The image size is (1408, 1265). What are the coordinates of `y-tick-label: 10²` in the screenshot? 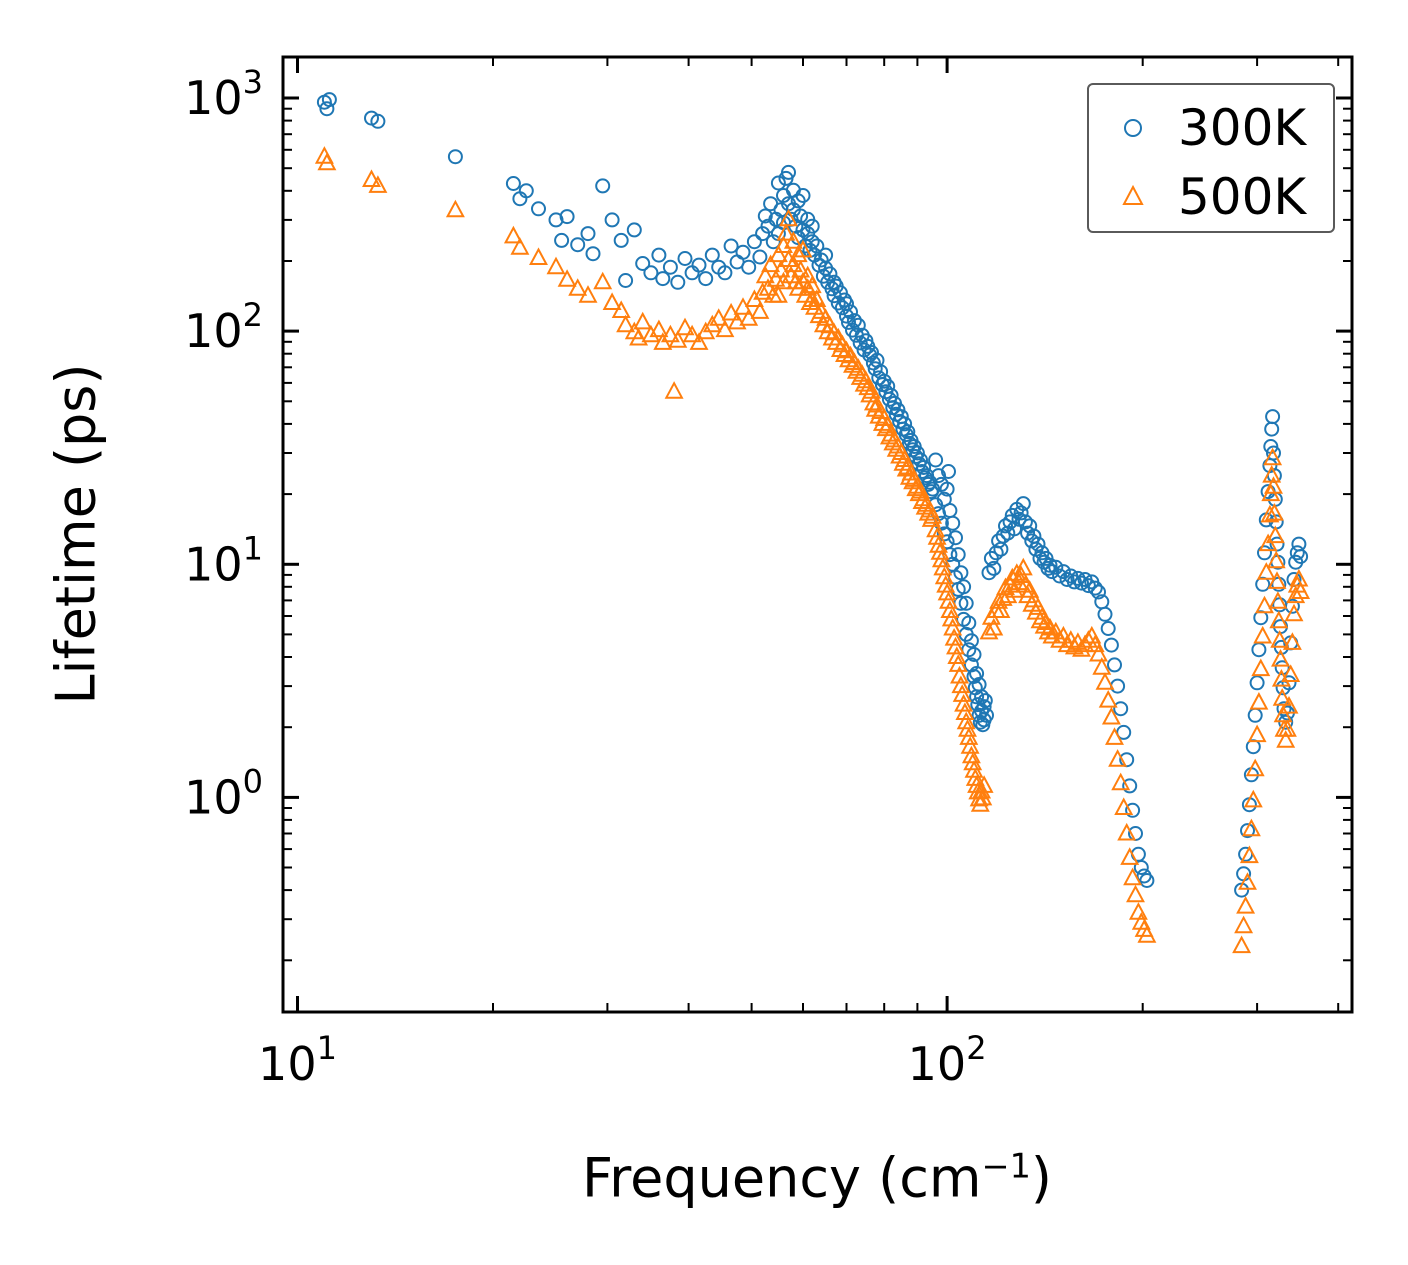 It's located at (223, 327).